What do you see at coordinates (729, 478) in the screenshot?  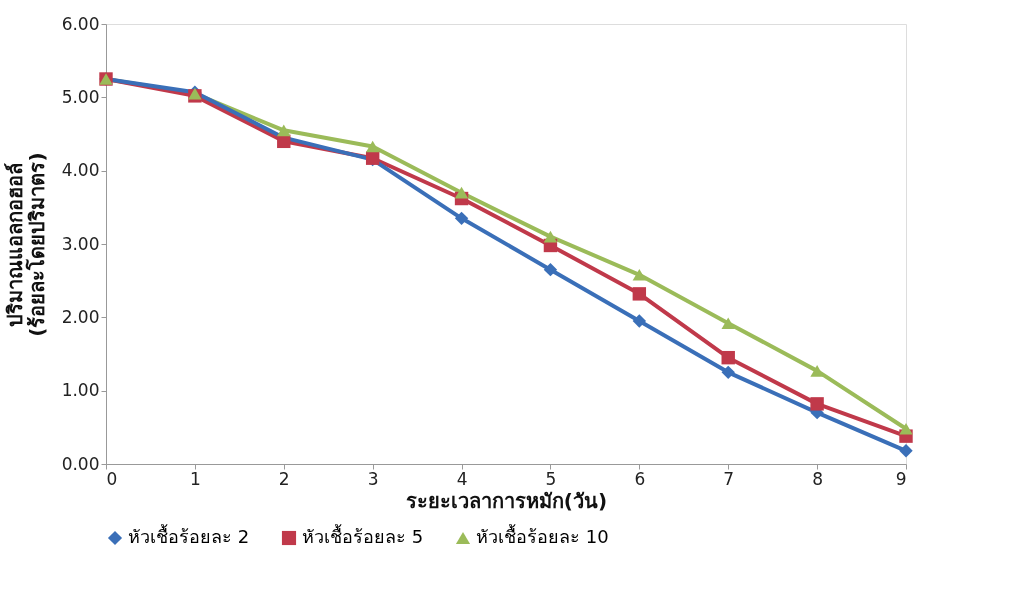 I see `x-tick-label: 7` at bounding box center [729, 478].